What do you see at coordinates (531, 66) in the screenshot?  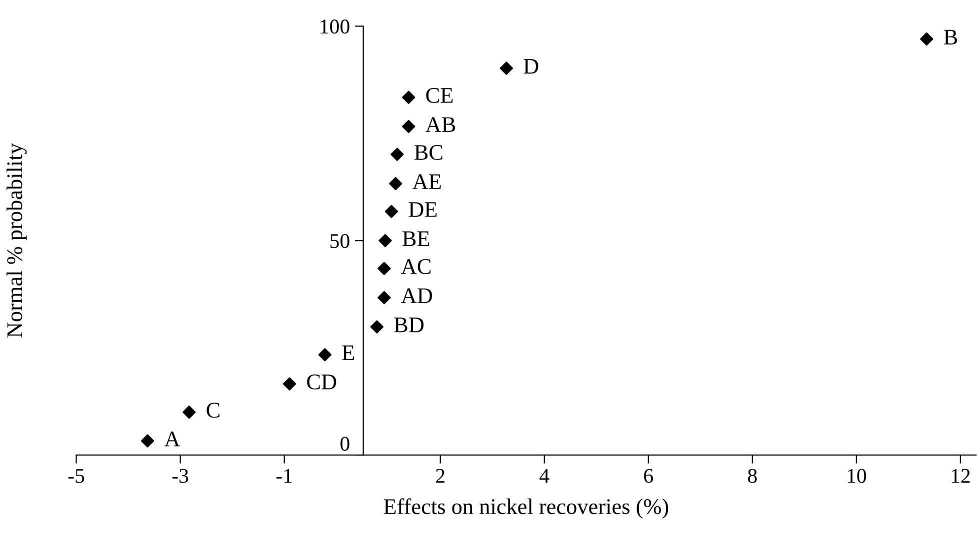 I see `annotation: D` at bounding box center [531, 66].